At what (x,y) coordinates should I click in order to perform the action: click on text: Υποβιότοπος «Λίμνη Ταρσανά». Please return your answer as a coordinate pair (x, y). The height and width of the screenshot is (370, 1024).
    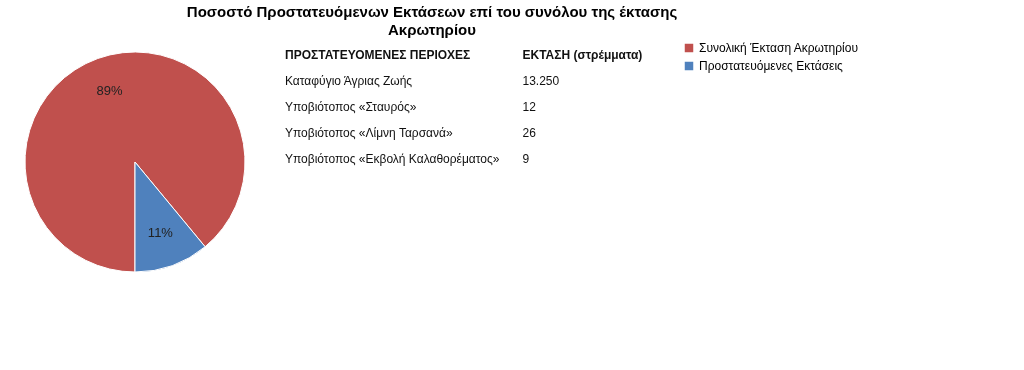
    Looking at the image, I should click on (369, 133).